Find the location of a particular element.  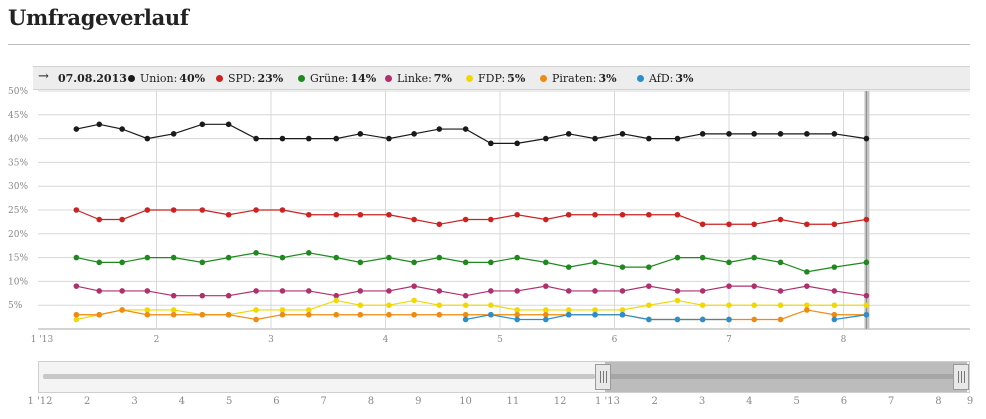

range-navigator is located at coordinates (504, 377).